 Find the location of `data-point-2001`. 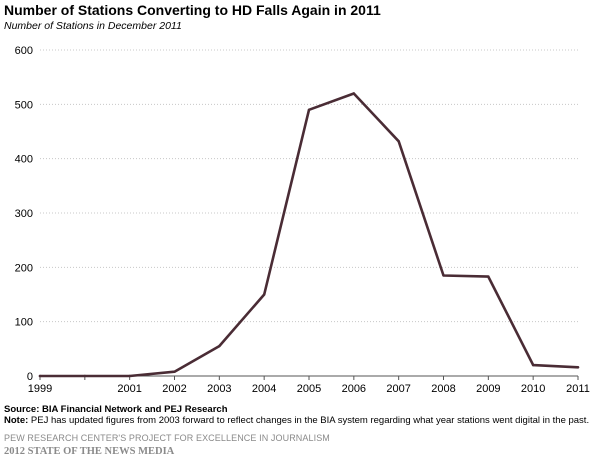

data-point-2001 is located at coordinates (129, 376).